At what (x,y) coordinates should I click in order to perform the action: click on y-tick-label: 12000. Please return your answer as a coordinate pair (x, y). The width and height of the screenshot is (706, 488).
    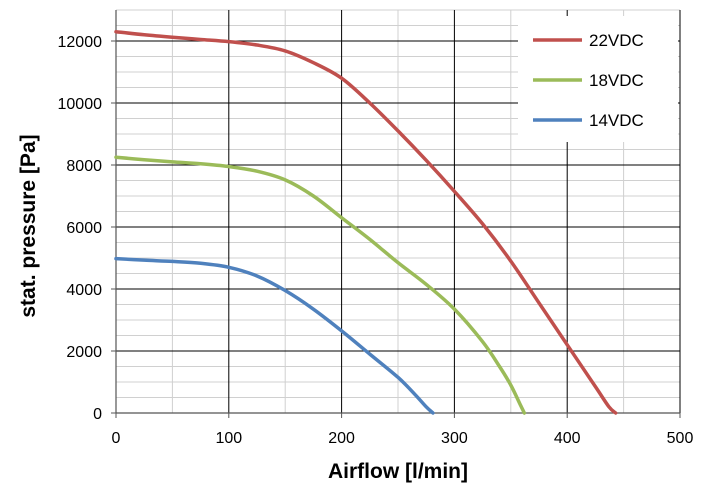
    Looking at the image, I should click on (80, 42).